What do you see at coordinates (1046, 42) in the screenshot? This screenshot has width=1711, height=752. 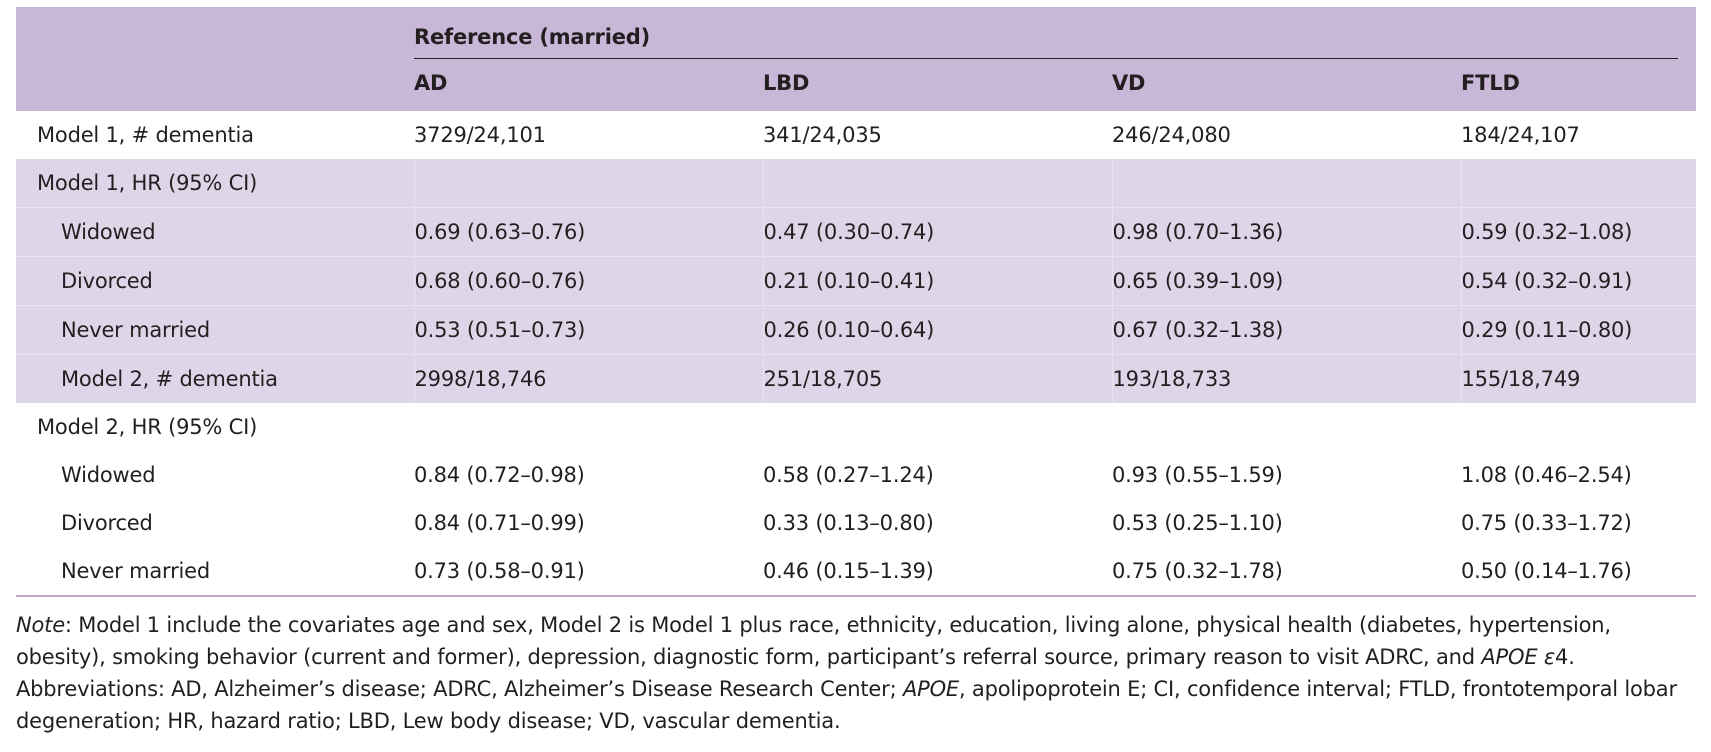 I see `reference-label: Reference (married)` at bounding box center [1046, 42].